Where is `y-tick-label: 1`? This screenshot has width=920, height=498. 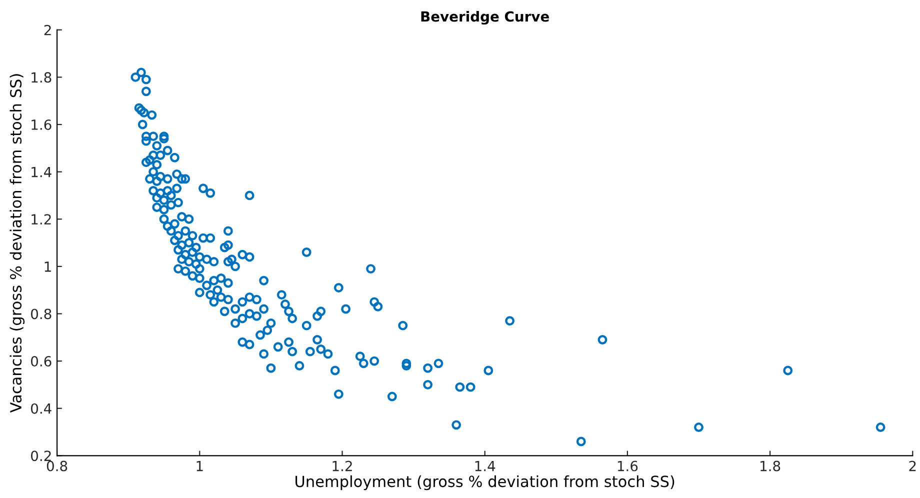
y-tick-label: 1 is located at coordinates (47, 267).